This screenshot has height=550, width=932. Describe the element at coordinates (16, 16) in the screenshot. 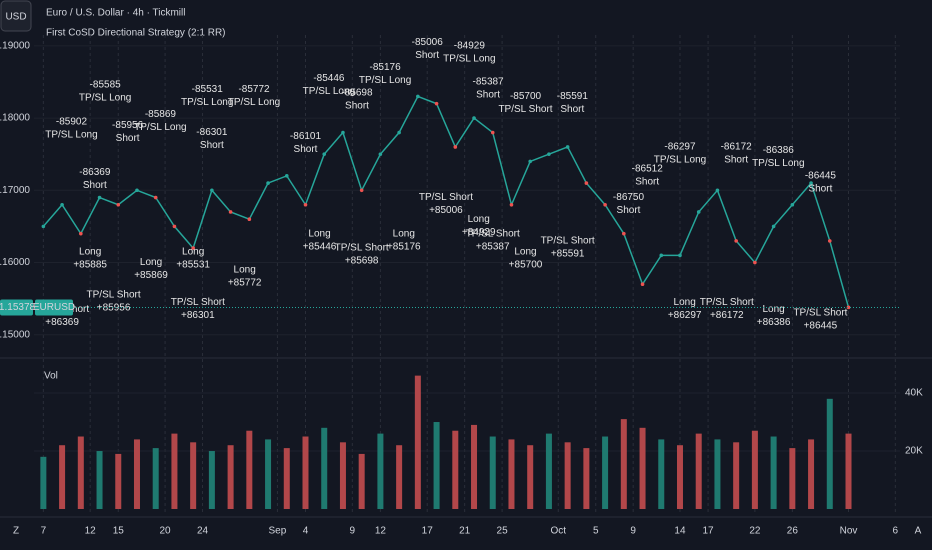

I see `currency-box` at that location.